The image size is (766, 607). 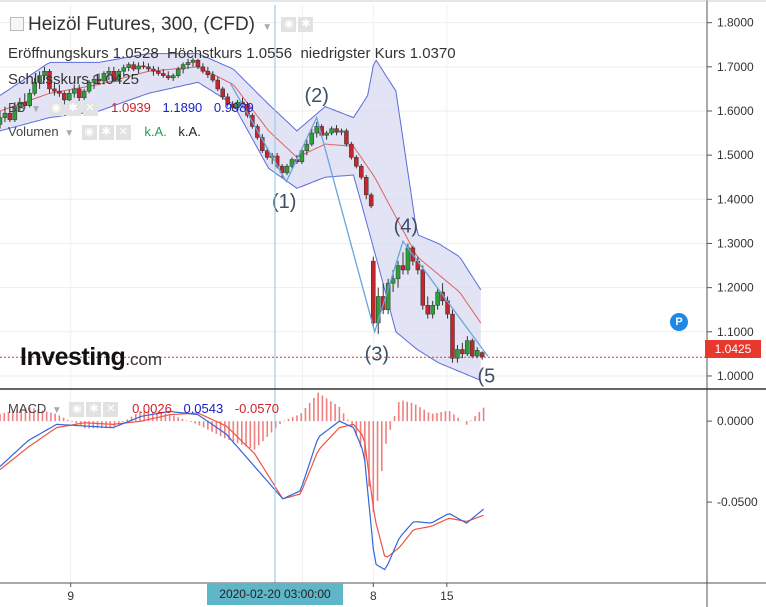 I want to click on macd-indicator-legend: MACD ▼ ◉ ✱ ✕ 0.0026 0.0543 -0.0570, so click(x=143, y=409).